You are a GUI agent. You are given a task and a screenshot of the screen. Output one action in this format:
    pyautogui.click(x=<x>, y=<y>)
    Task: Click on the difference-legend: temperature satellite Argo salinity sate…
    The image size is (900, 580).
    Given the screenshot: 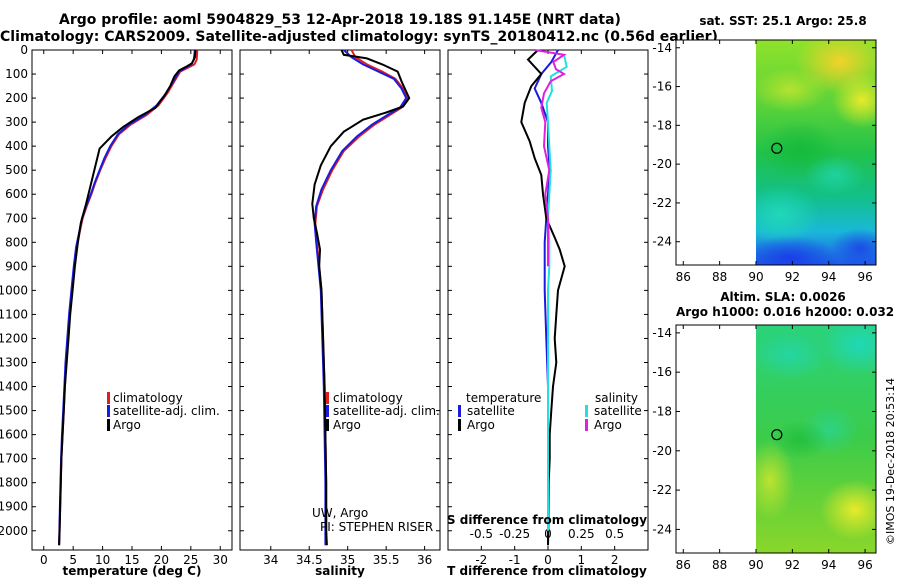 What is the action you would take?
    pyautogui.click(x=550, y=411)
    